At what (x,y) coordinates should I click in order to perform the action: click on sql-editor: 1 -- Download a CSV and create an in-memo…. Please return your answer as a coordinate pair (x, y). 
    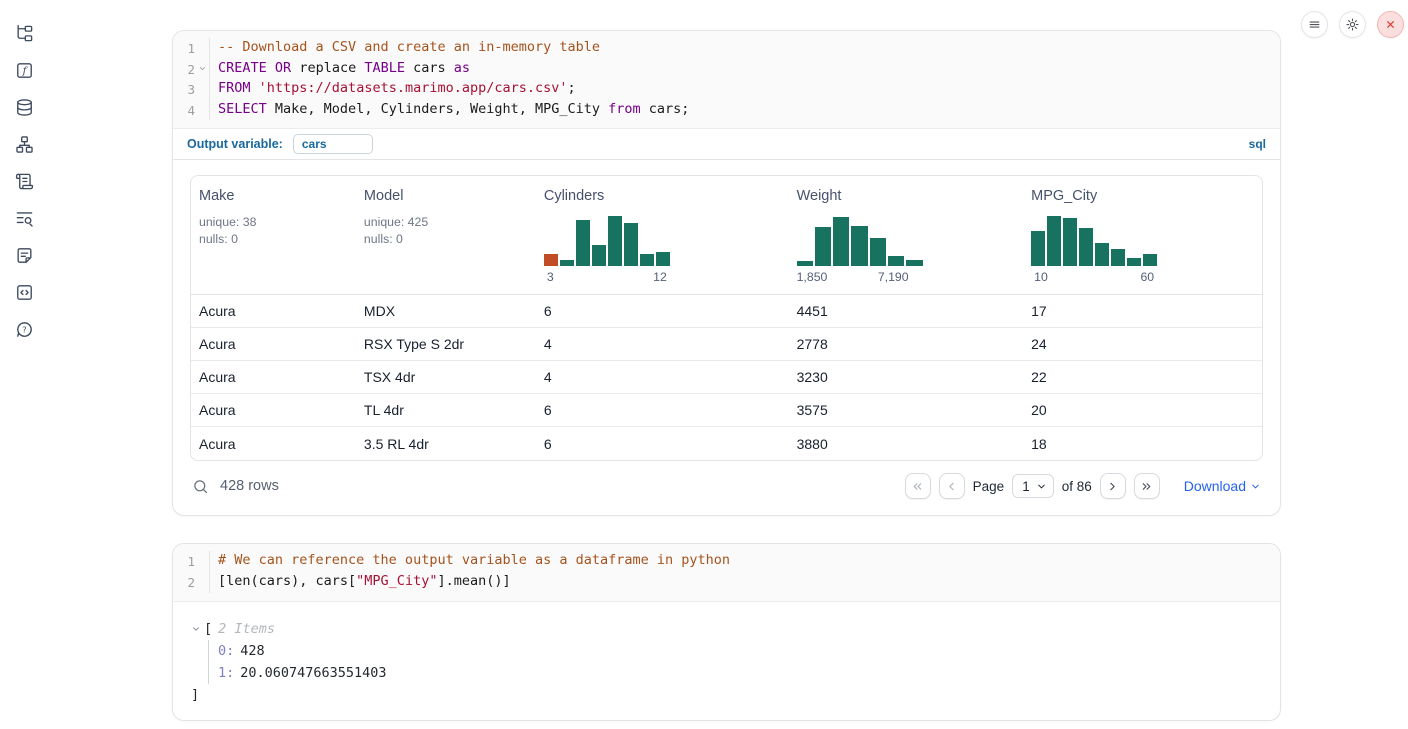
    Looking at the image, I should click on (726, 80).